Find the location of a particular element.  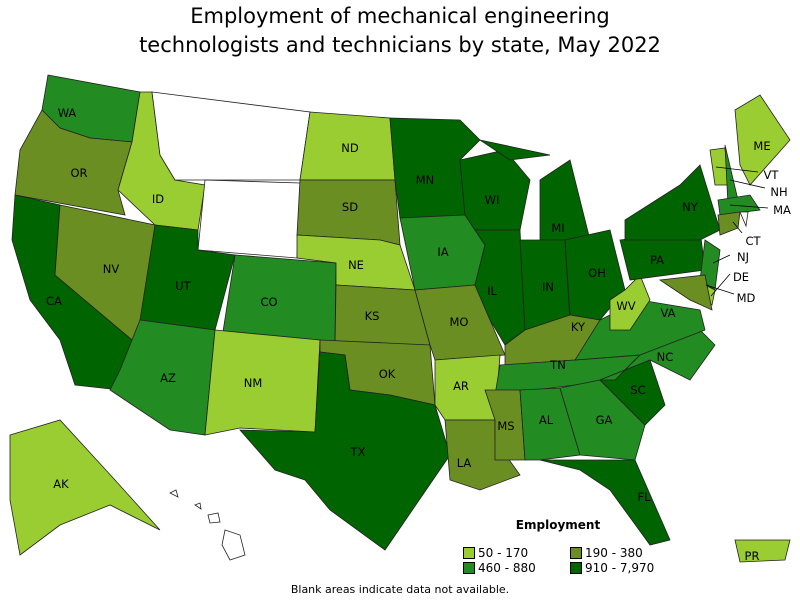

state-label-ut: UT is located at coordinates (183, 286).